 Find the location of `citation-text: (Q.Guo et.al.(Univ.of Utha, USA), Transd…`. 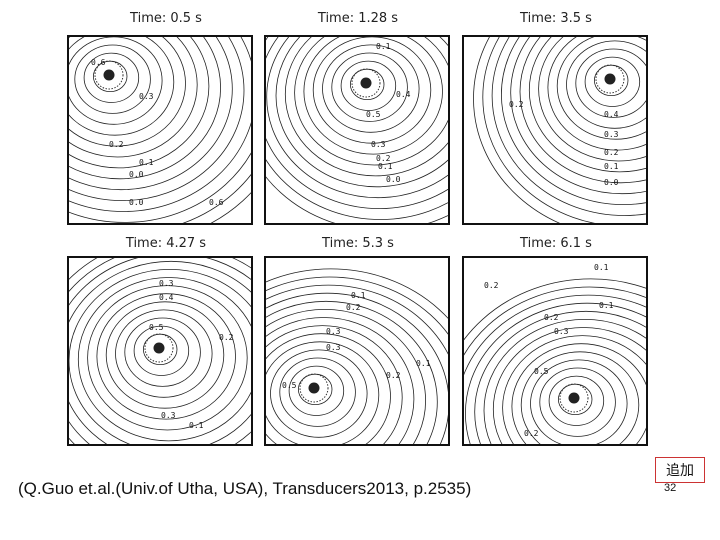

citation-text: (Q.Guo et.al.(Univ.of Utha, USA), Transd… is located at coordinates (245, 488).